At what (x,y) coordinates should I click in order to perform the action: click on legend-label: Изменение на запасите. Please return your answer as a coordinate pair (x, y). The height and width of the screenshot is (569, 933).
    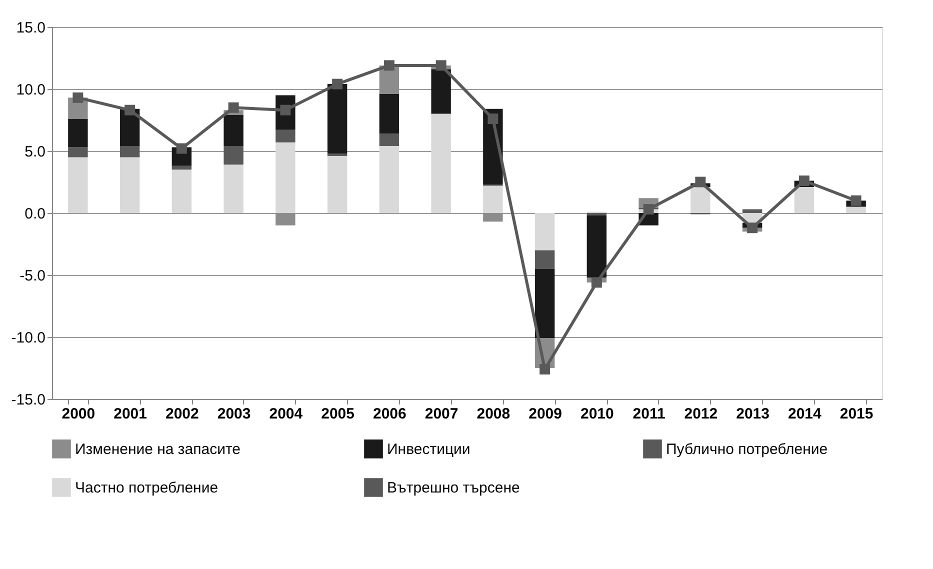
    Looking at the image, I should click on (158, 449).